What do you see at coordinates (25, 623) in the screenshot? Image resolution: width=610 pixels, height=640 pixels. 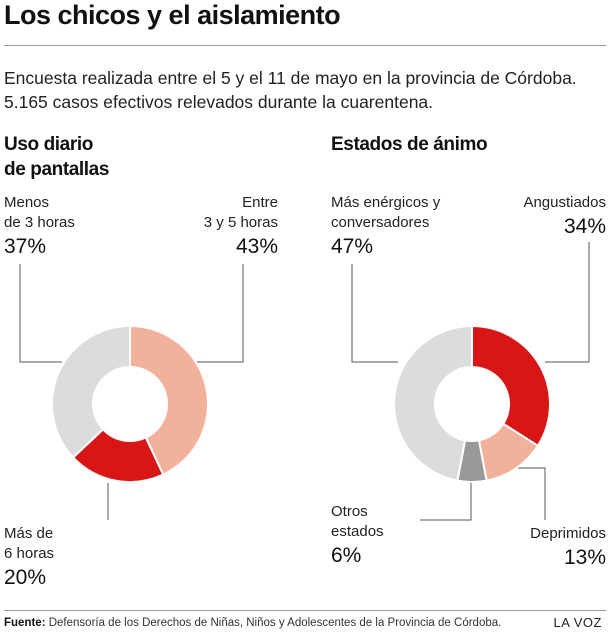 I see `source-label: Fuente:` at bounding box center [25, 623].